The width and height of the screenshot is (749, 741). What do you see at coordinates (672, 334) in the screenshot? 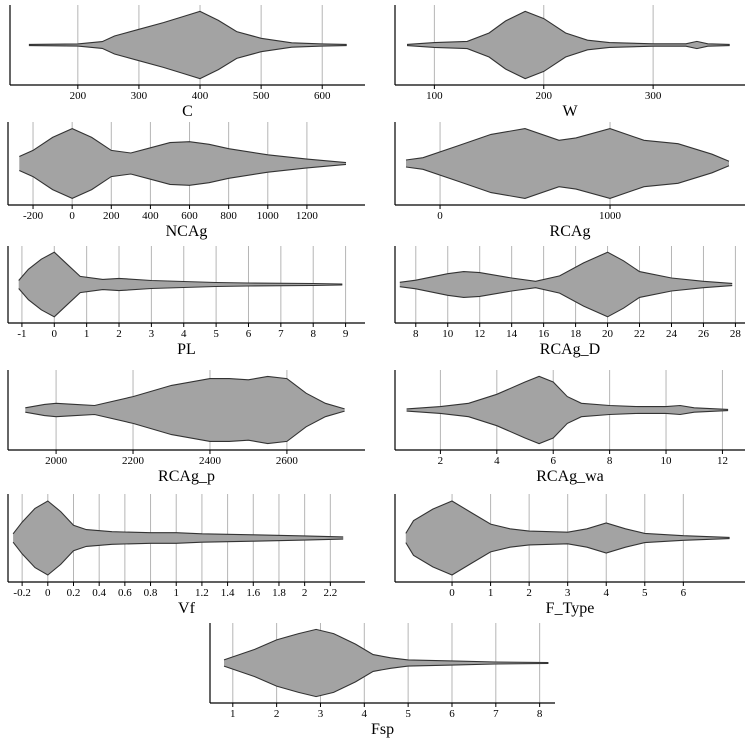
I see `x-tick-label: 24` at bounding box center [672, 334].